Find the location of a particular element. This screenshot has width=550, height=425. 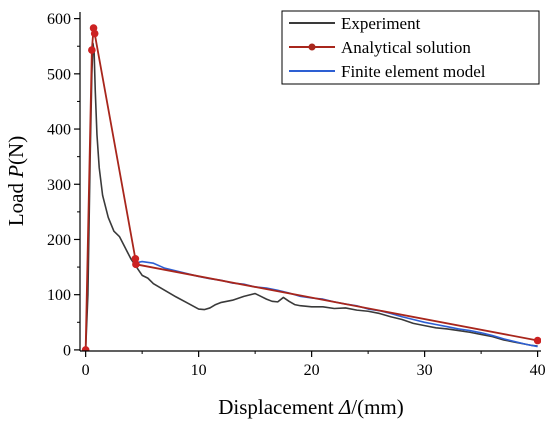

y-tick-label: 200 is located at coordinates (59, 240).